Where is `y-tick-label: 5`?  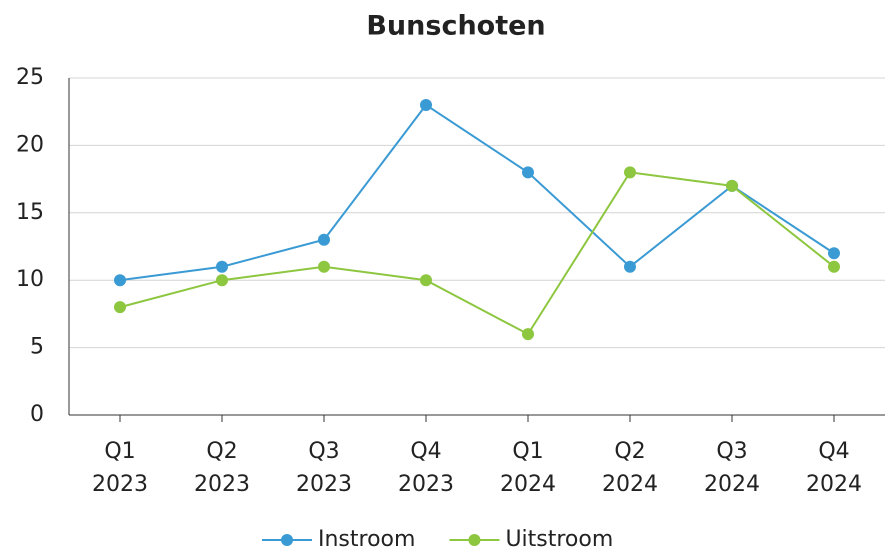
y-tick-label: 5 is located at coordinates (37, 347).